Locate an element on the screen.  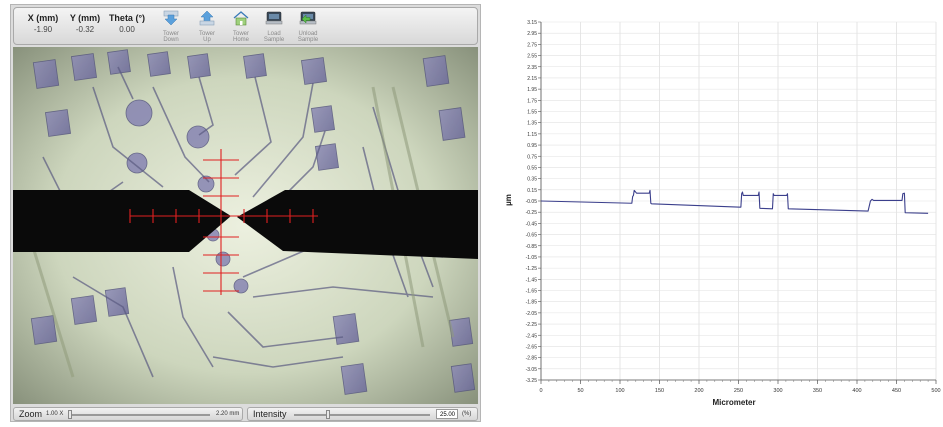
y-tick-label: -1.65 is located at coordinates (532, 292).